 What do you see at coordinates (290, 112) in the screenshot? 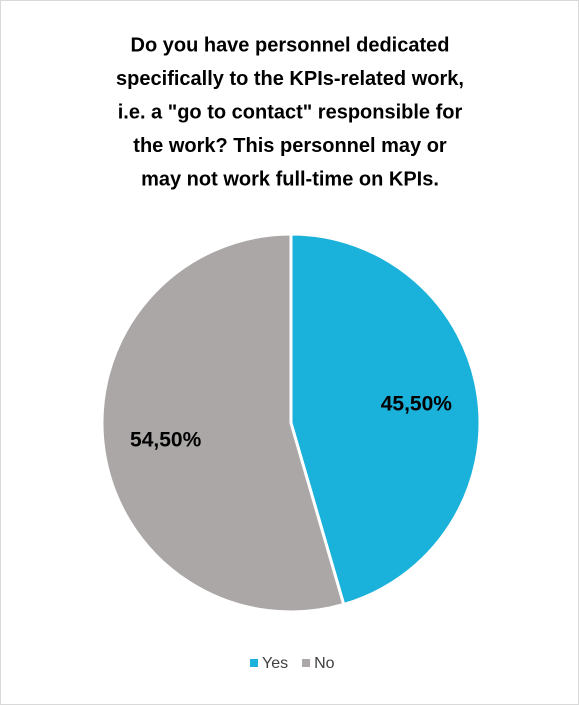
I see `chart-title: i.e. a "go to contact" responsible for` at bounding box center [290, 112].